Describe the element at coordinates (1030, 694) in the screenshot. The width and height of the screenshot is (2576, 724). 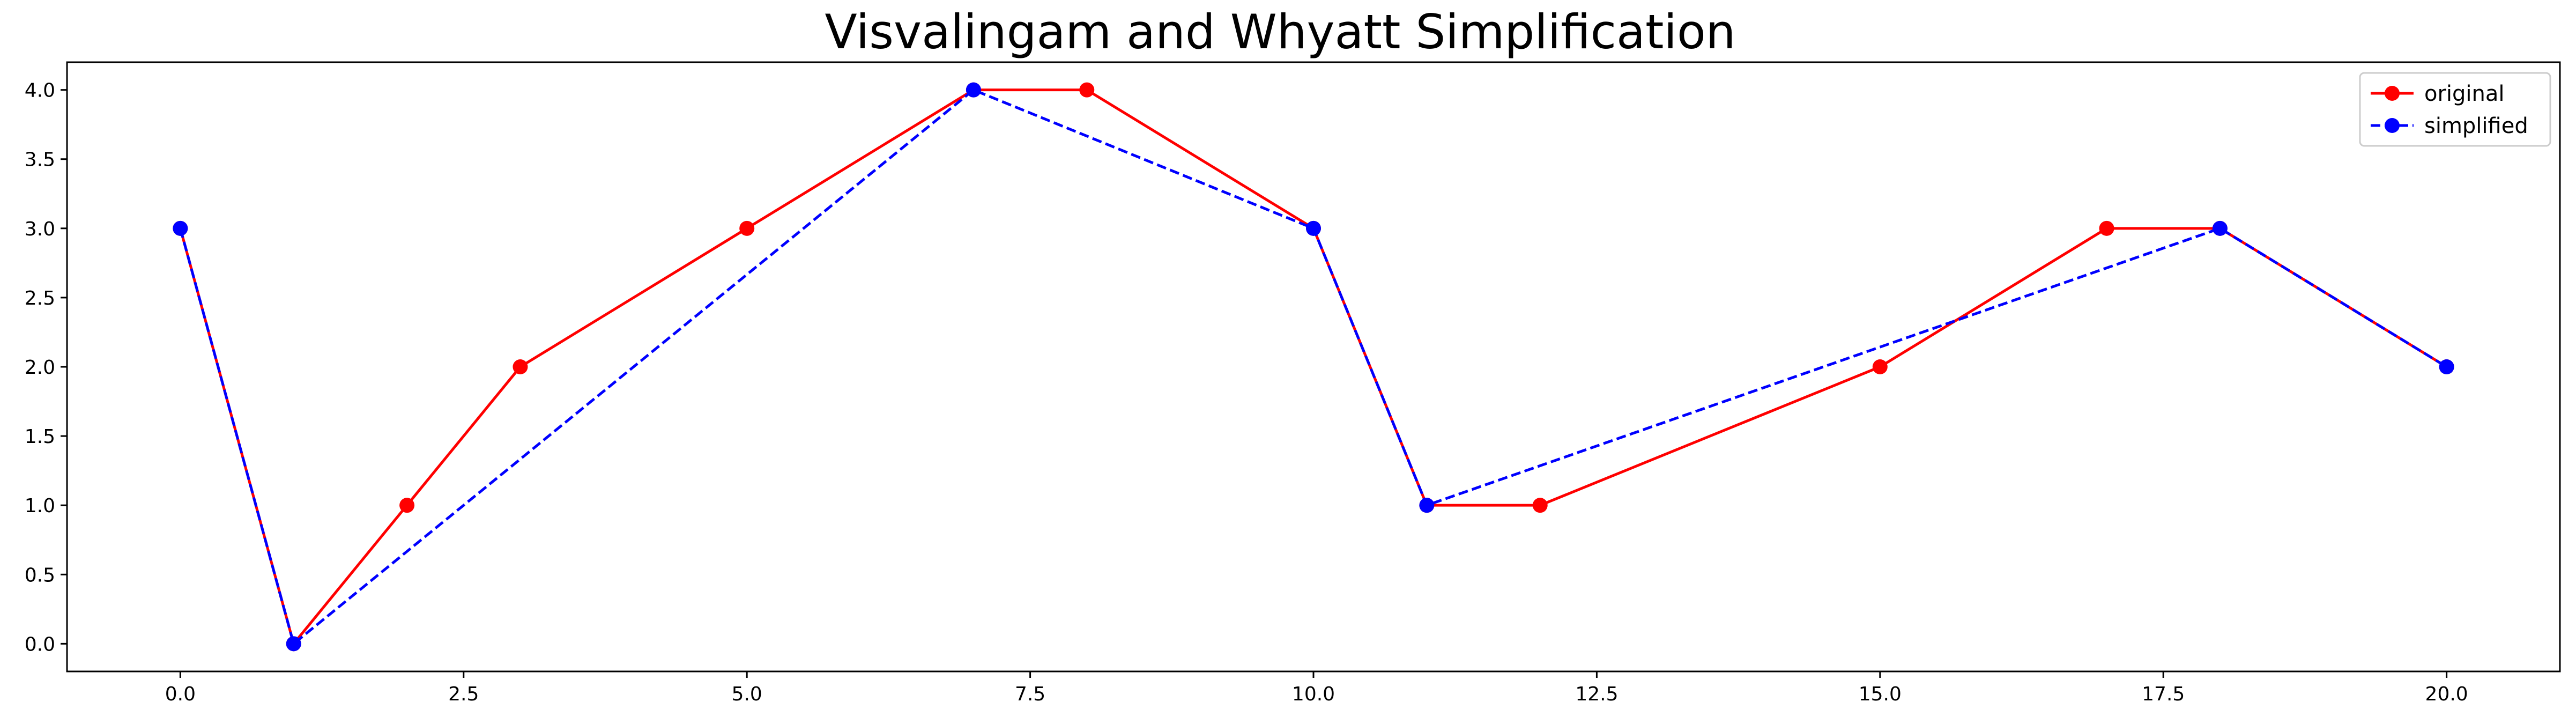
I see `x-tick-label: 7.5` at that location.